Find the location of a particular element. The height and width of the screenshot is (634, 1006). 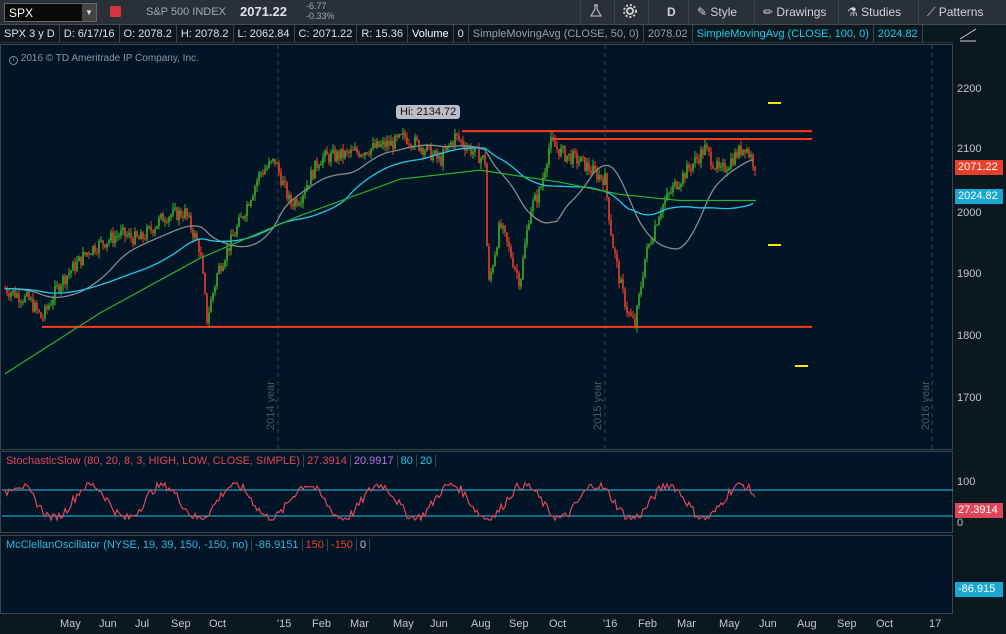

price-tick: 1700 is located at coordinates (969, 398).